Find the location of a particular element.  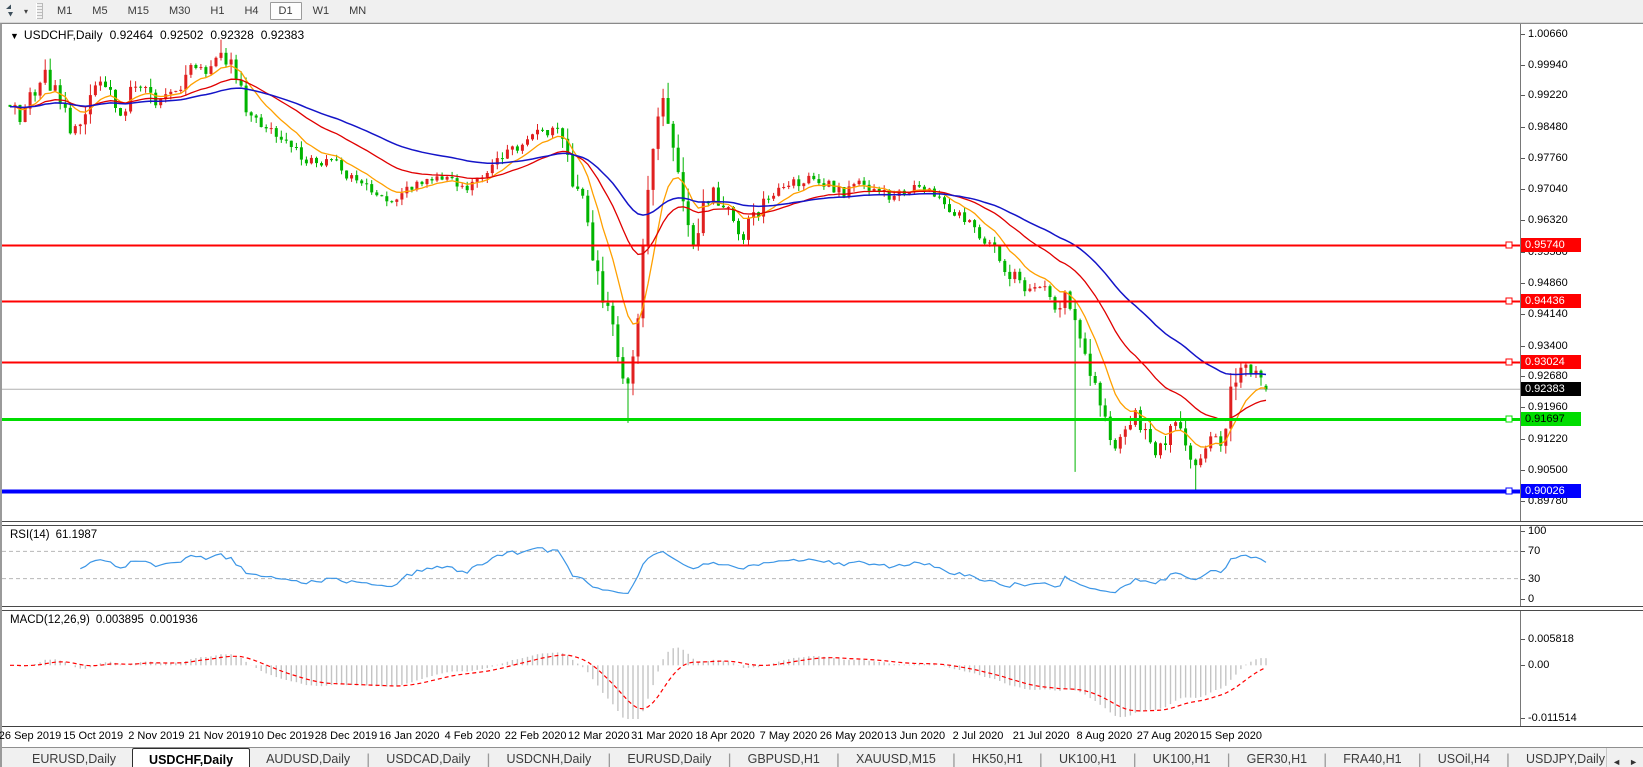

timeframe-button-mn: MN is located at coordinates (358, 11).